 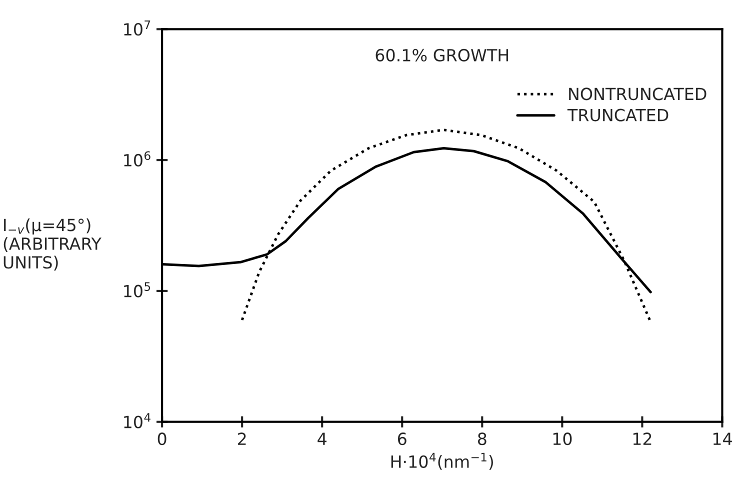 I want to click on y-tick-label: 10$^{6}$, so click(x=137, y=158).